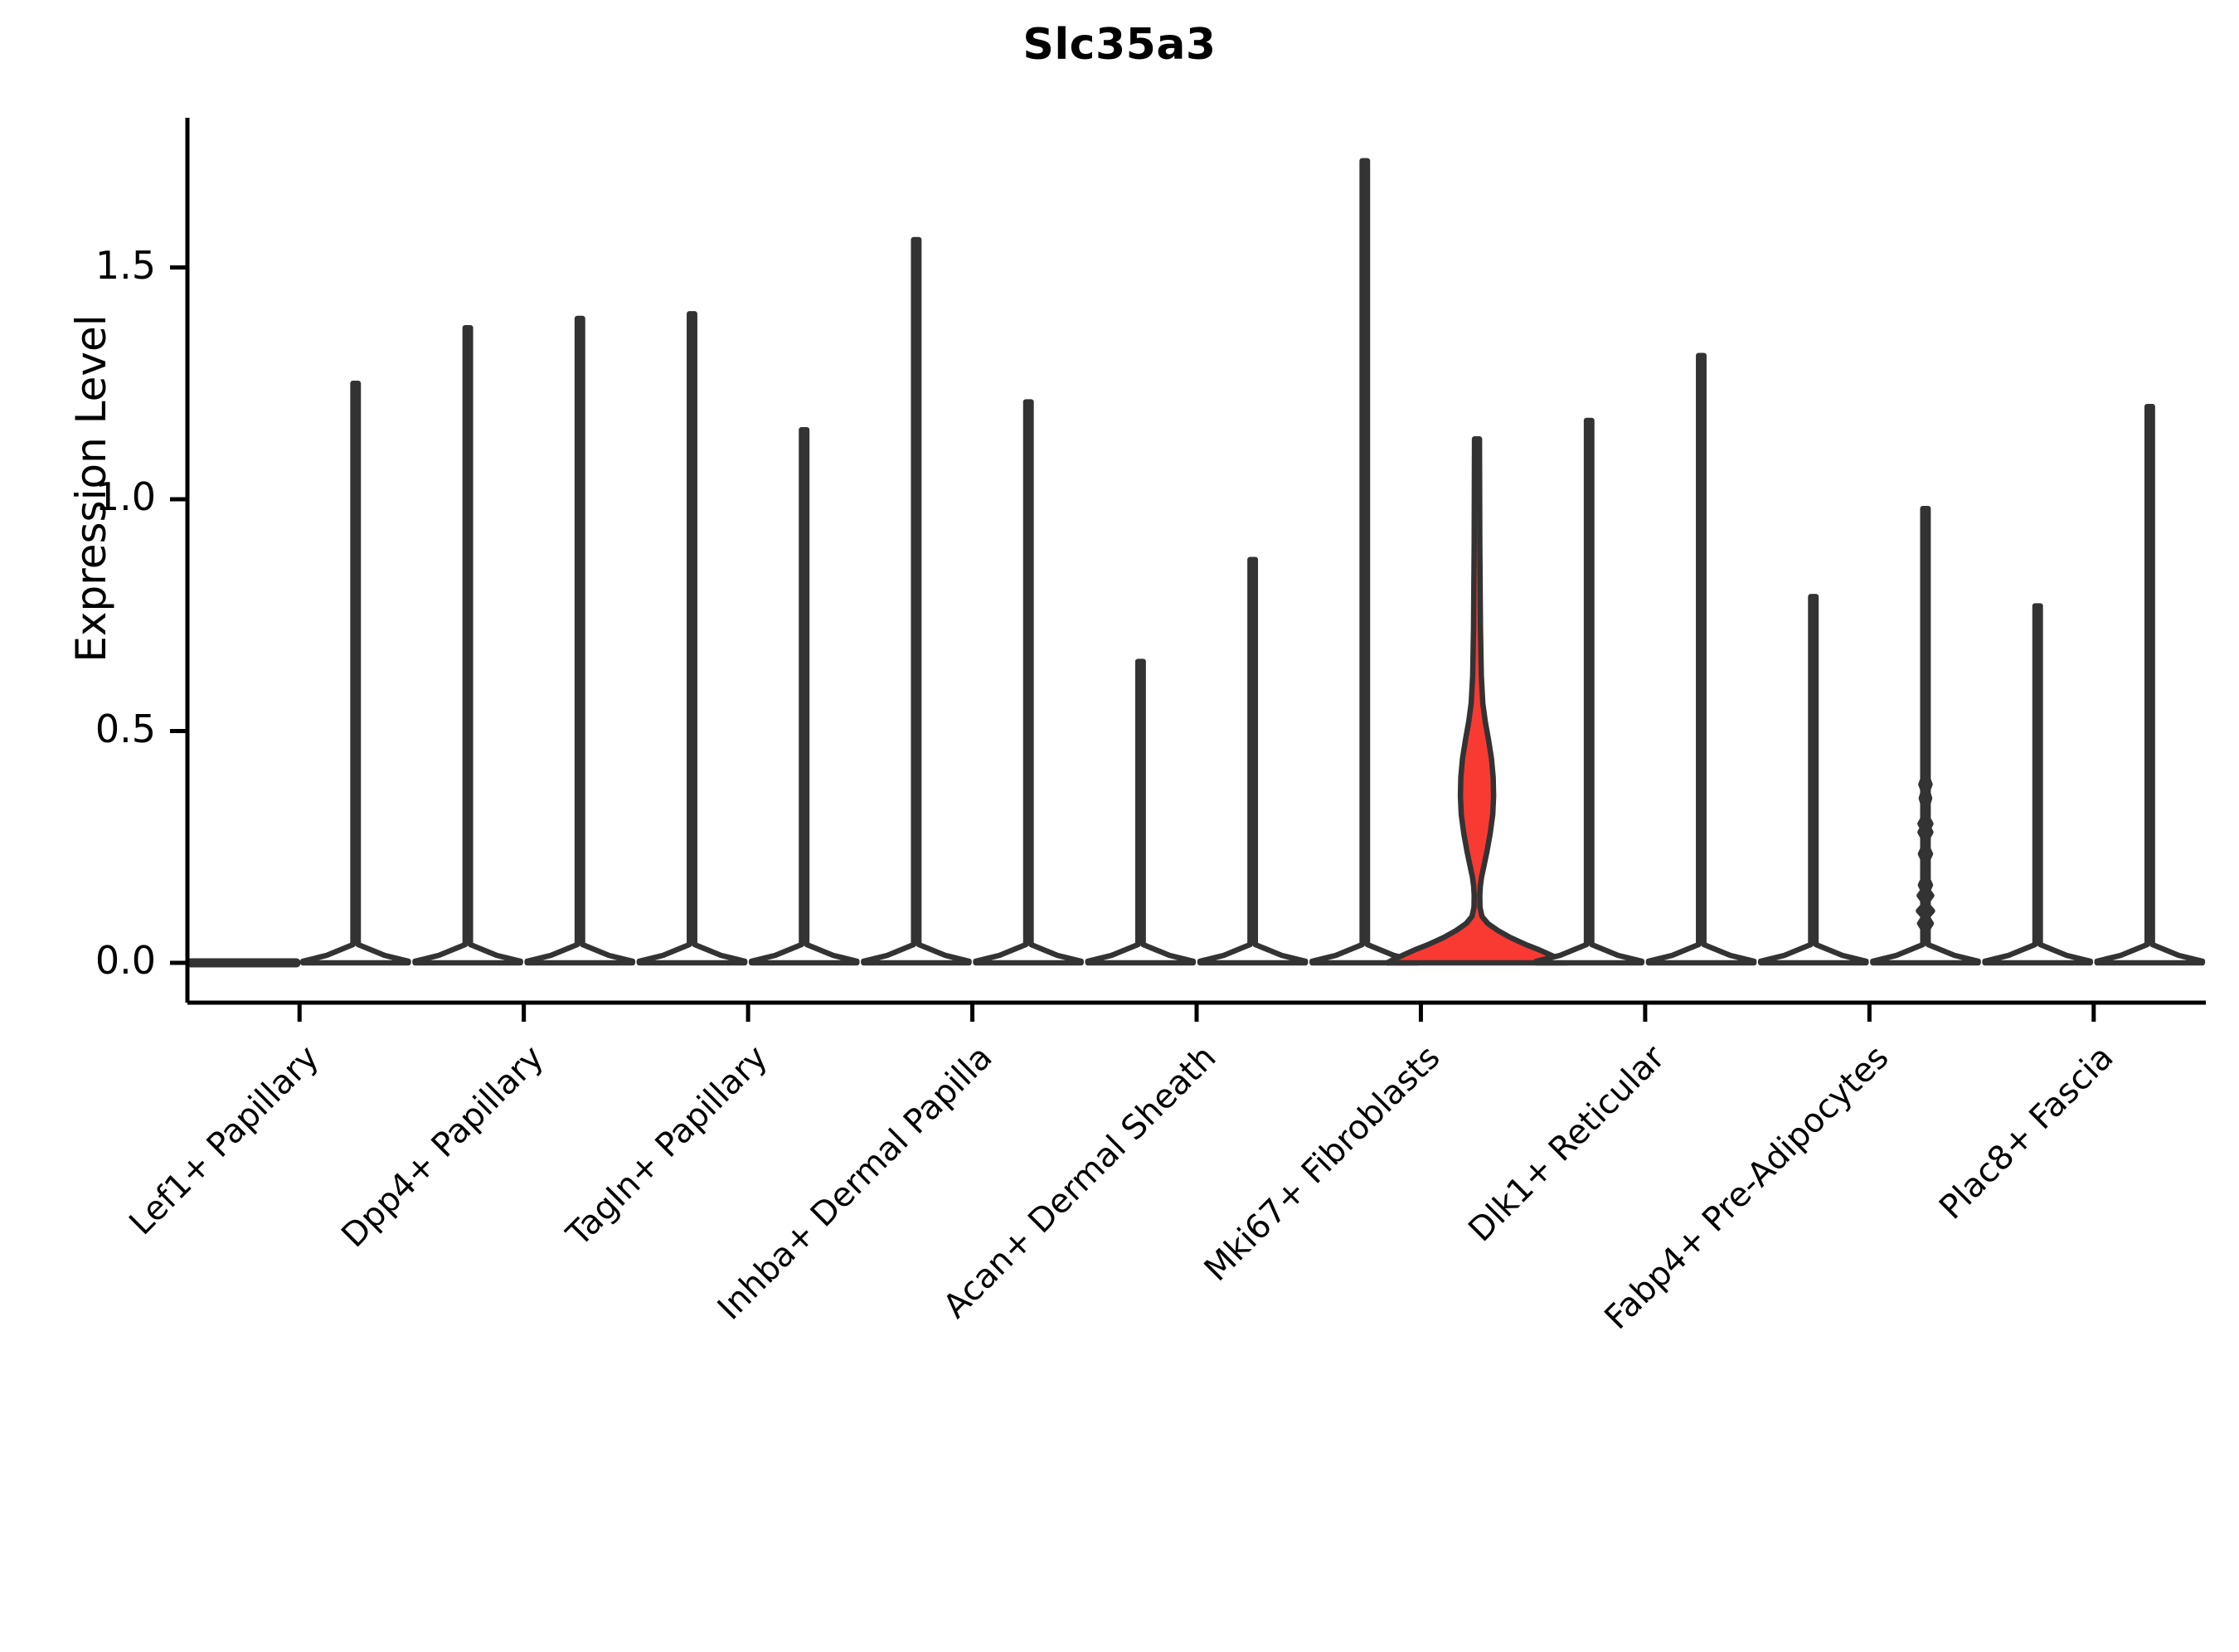 Image resolution: width=2239 pixels, height=1652 pixels. What do you see at coordinates (125, 265) in the screenshot?
I see `y-tick-label: 1.5` at bounding box center [125, 265].